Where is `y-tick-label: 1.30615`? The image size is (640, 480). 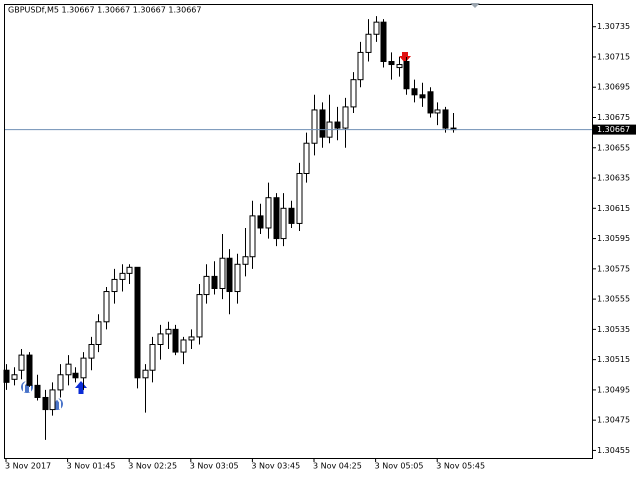 y-tick-label: 1.30615 is located at coordinates (613, 208).